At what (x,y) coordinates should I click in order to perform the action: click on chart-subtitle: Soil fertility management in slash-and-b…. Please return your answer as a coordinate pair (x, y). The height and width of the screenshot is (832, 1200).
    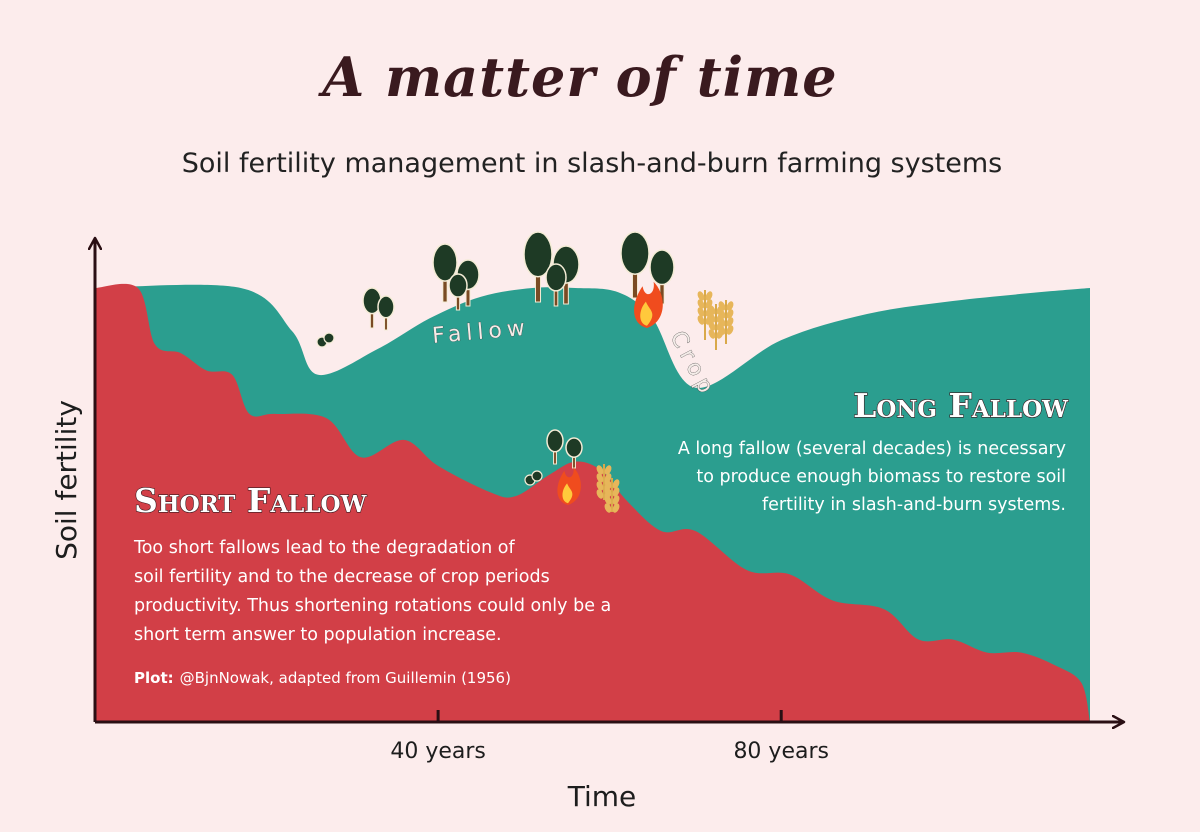
    Looking at the image, I should click on (592, 163).